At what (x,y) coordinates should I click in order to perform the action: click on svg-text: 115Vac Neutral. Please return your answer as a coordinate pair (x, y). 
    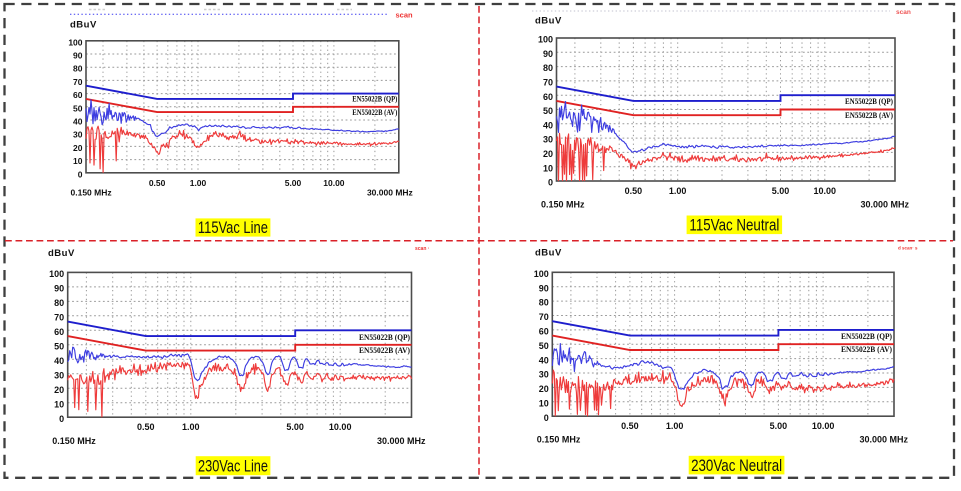
    Looking at the image, I should click on (734, 226).